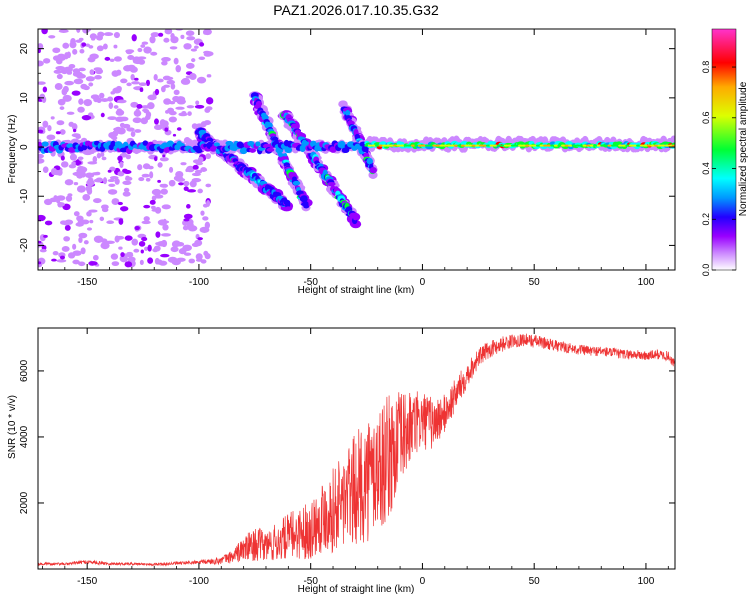 This screenshot has height=600, width=750. What do you see at coordinates (199, 282) in the screenshot?
I see `spectrogram-xtick-label: -100` at bounding box center [199, 282].